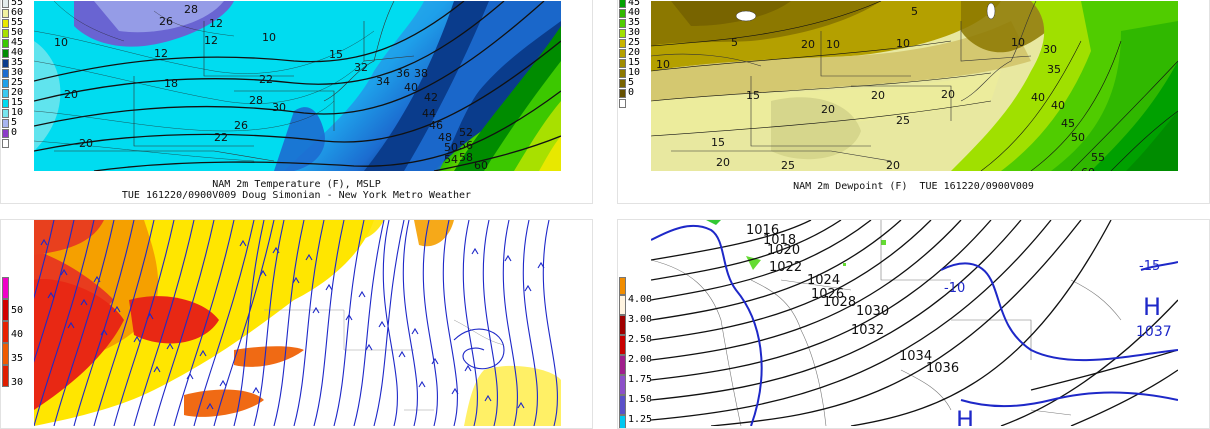 Image resolution: width=1210 pixels, height=429 pixels. What do you see at coordinates (256, 100) in the screenshot?
I see `temperature-contour-label: 28` at bounding box center [256, 100].